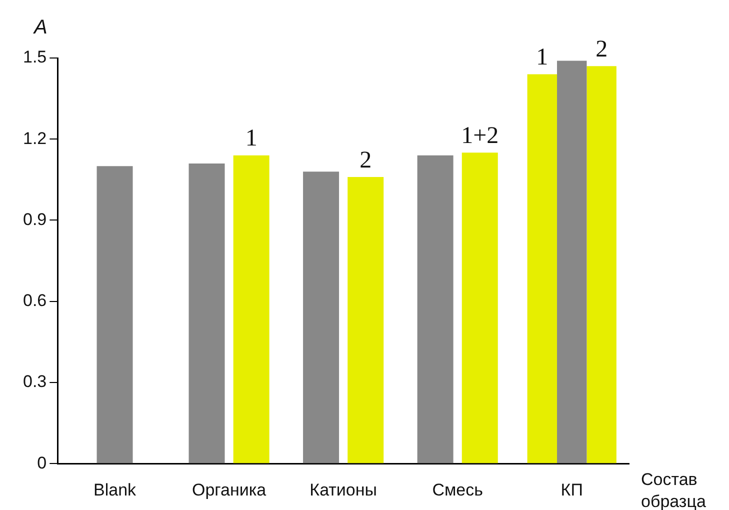 This screenshot has height=510, width=729. What do you see at coordinates (34, 382) in the screenshot?
I see `y-tick-label: 0.3` at bounding box center [34, 382].